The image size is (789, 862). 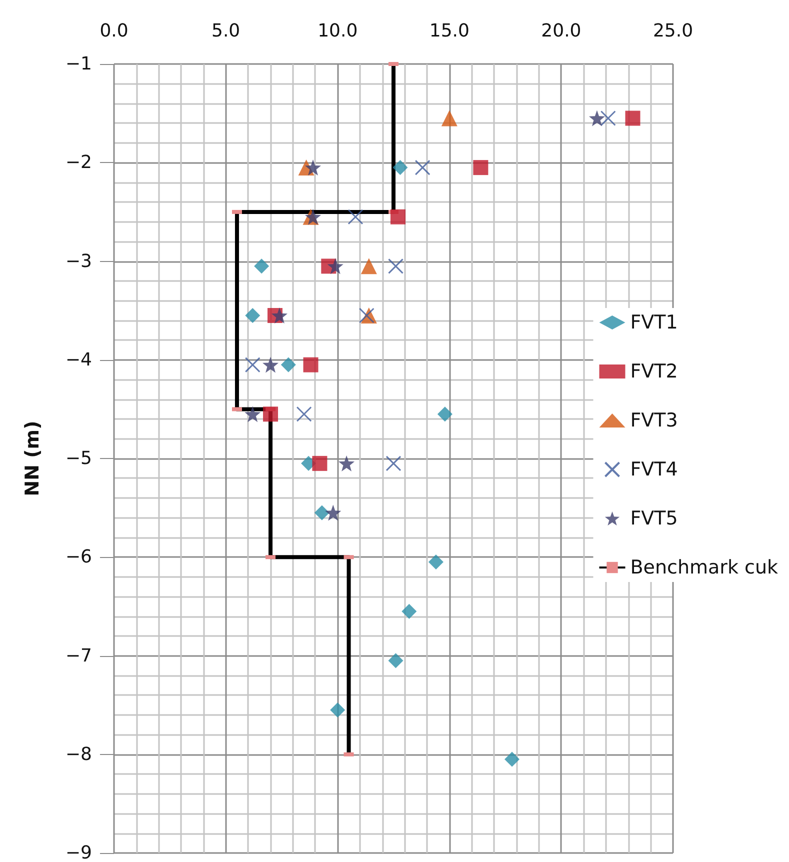 What do you see at coordinates (78, 64) in the screenshot?
I see `y-tick-label: −1` at bounding box center [78, 64].